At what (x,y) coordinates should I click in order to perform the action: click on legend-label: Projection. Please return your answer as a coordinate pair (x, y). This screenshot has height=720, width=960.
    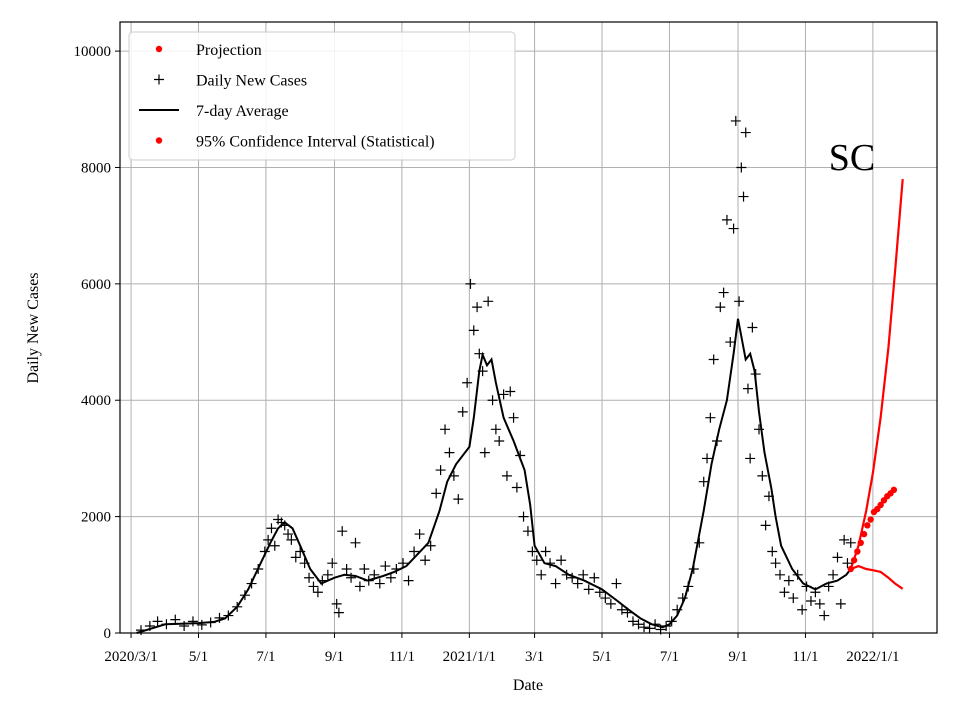
    Looking at the image, I should click on (229, 50).